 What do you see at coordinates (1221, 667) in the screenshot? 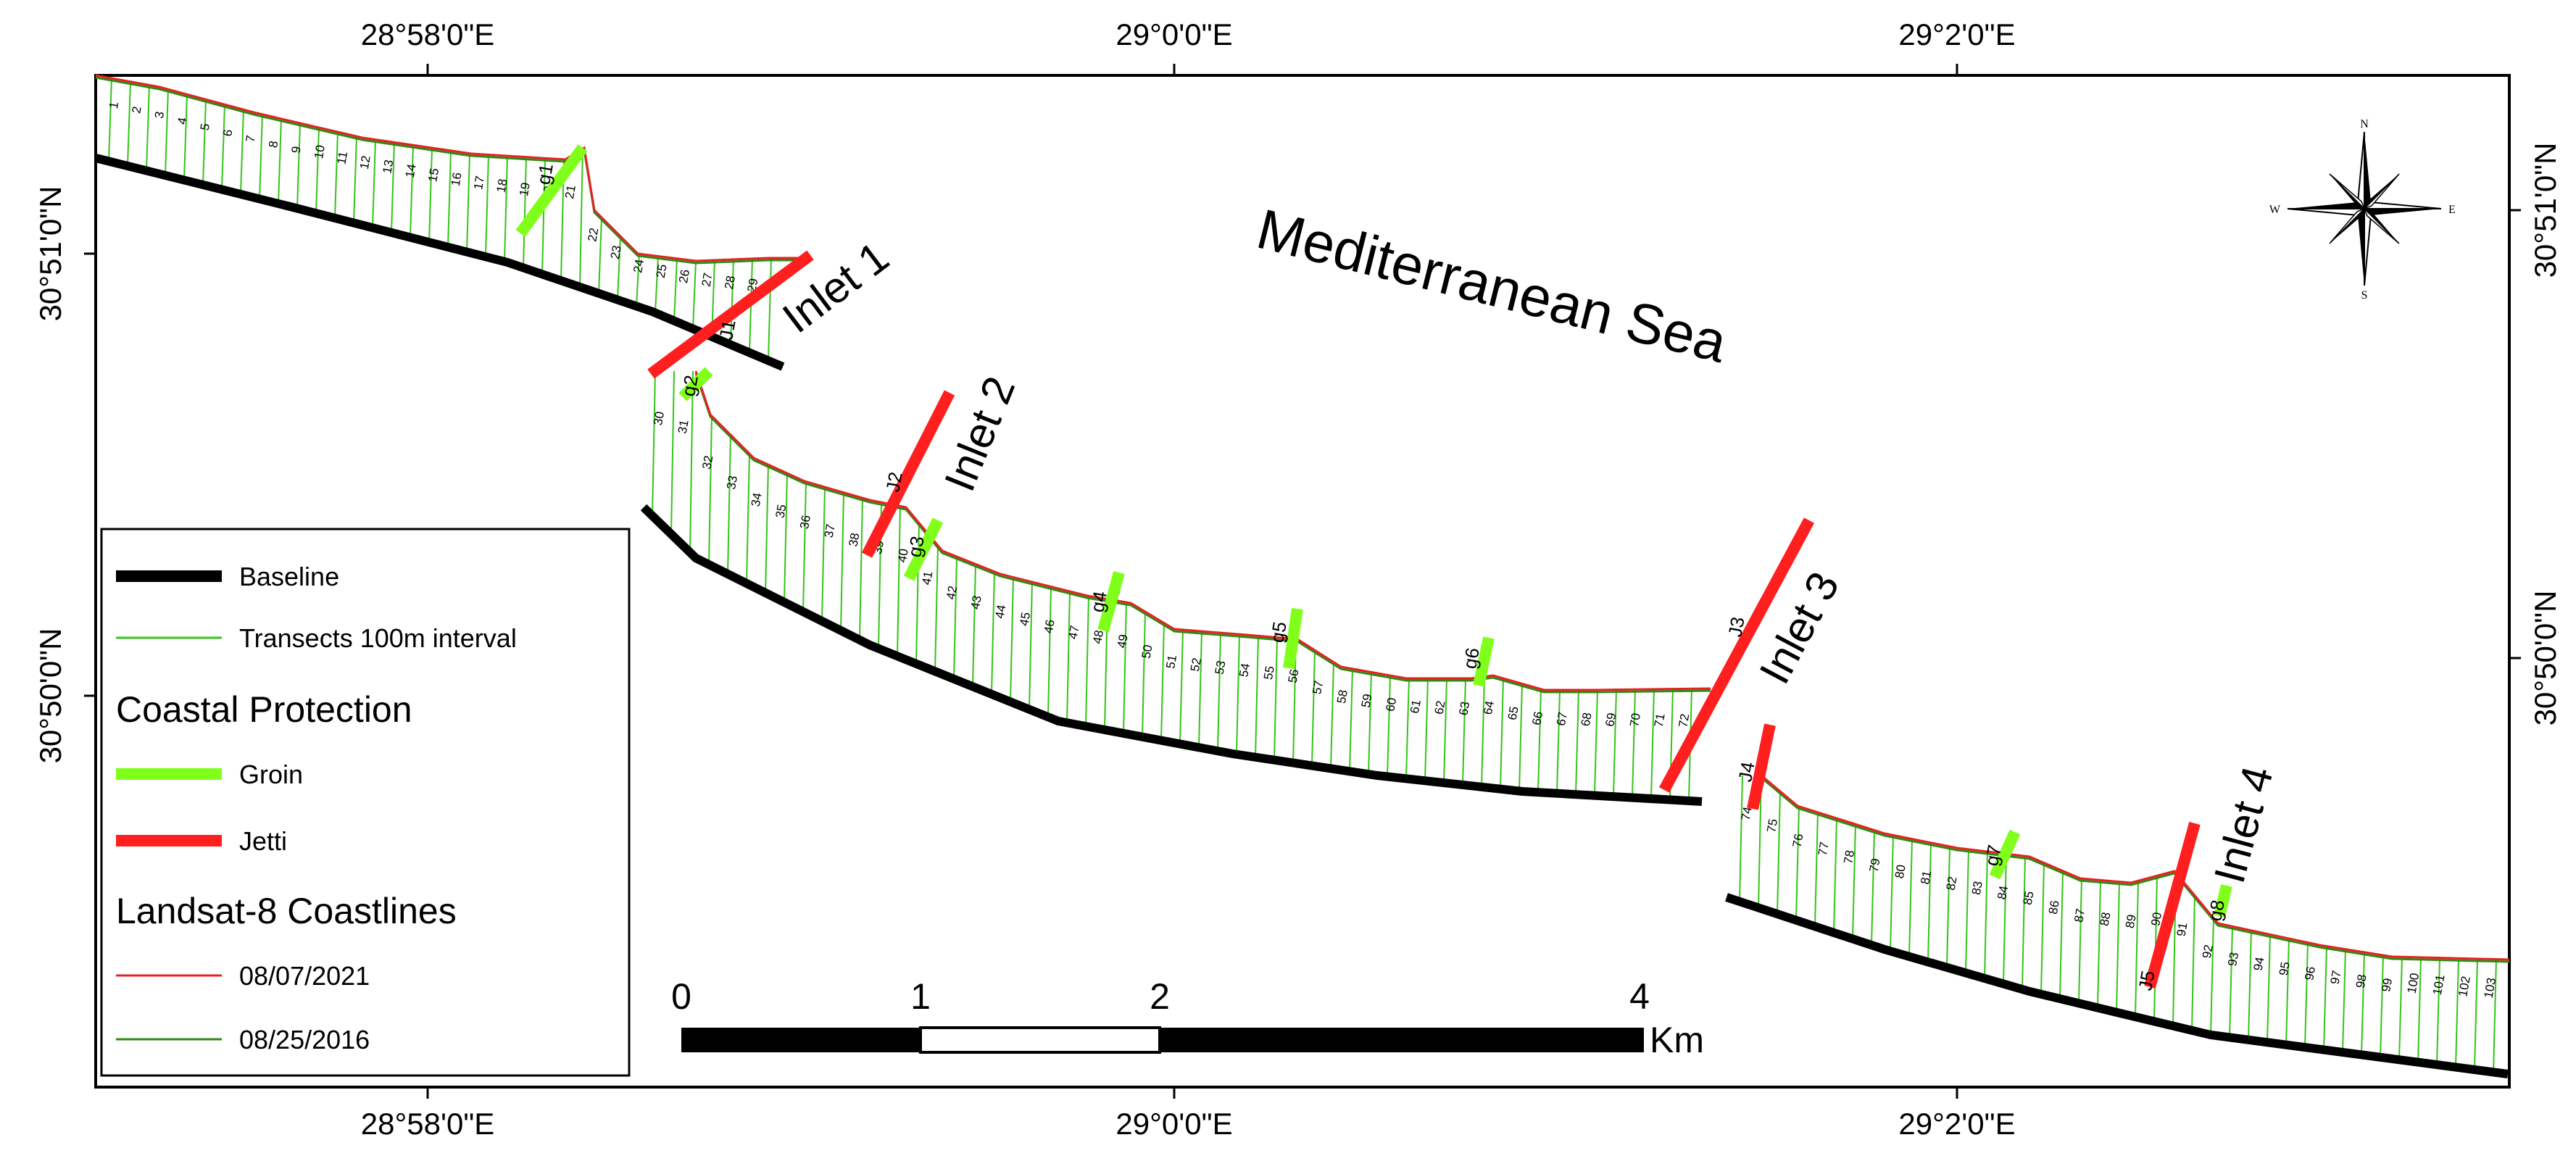
I see `transect-number: 53` at bounding box center [1221, 667].